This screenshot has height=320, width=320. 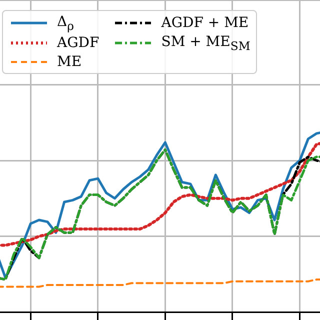 What do you see at coordinates (205, 43) in the screenshot?
I see `legend-label: SM + ME$_{SM}$` at bounding box center [205, 43].